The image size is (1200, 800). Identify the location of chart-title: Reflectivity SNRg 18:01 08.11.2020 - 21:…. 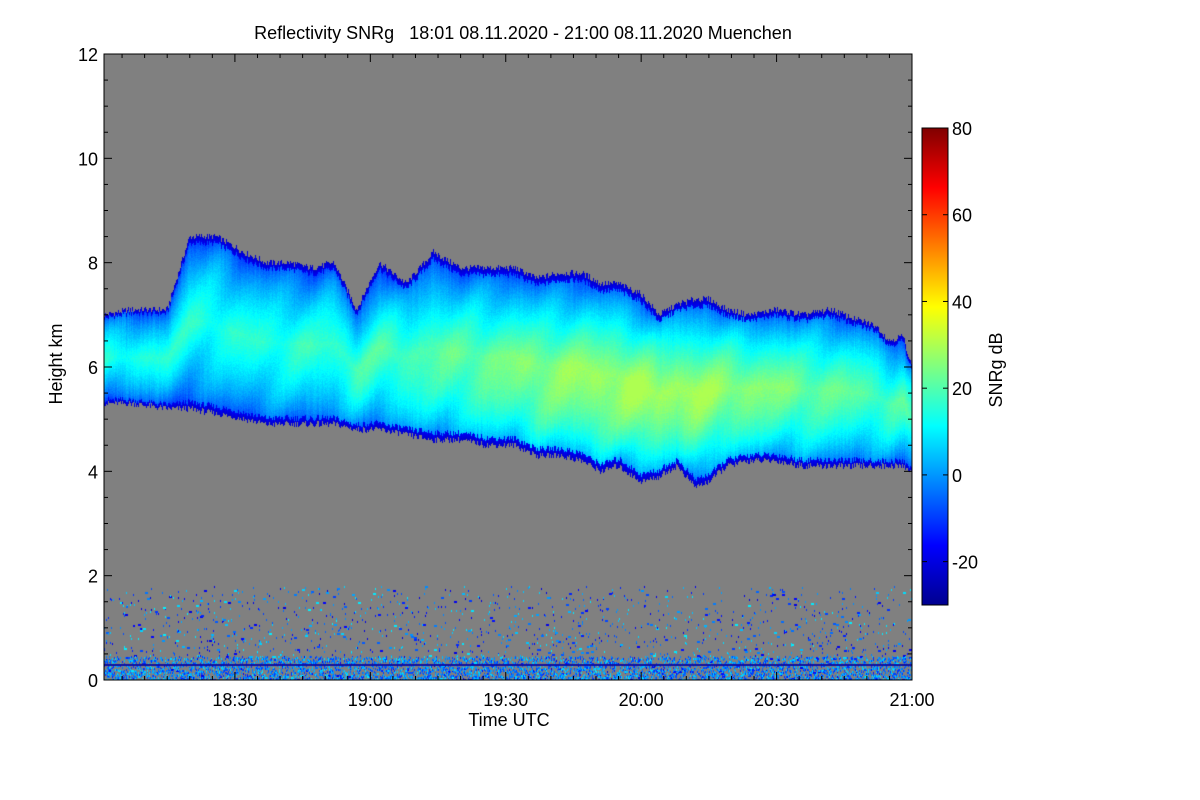
(523, 33).